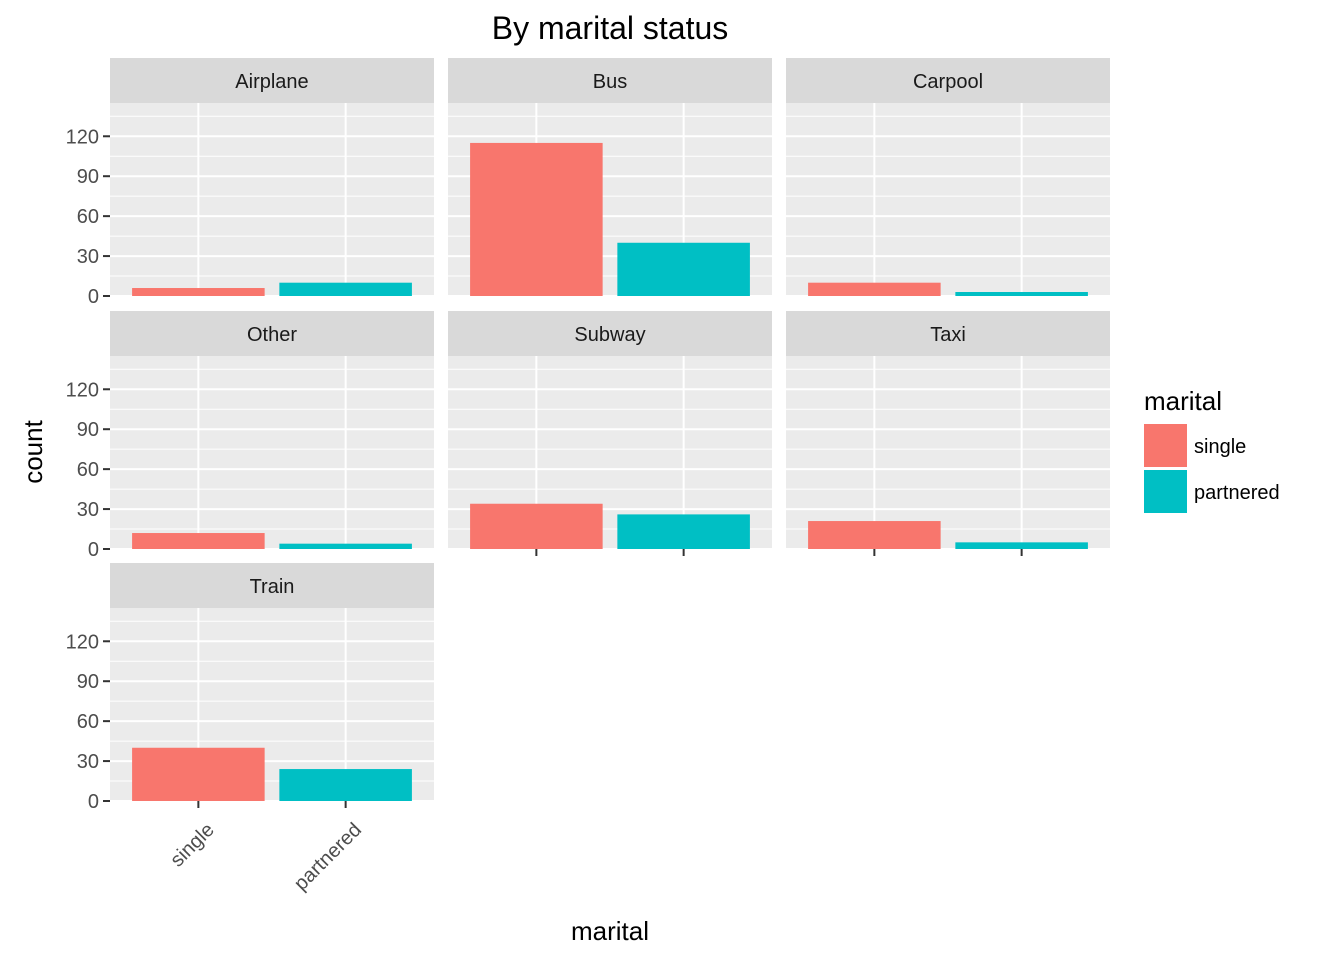  I want to click on facet-train: Train 0 30 60 90 120 single partnered, so click(250, 729).